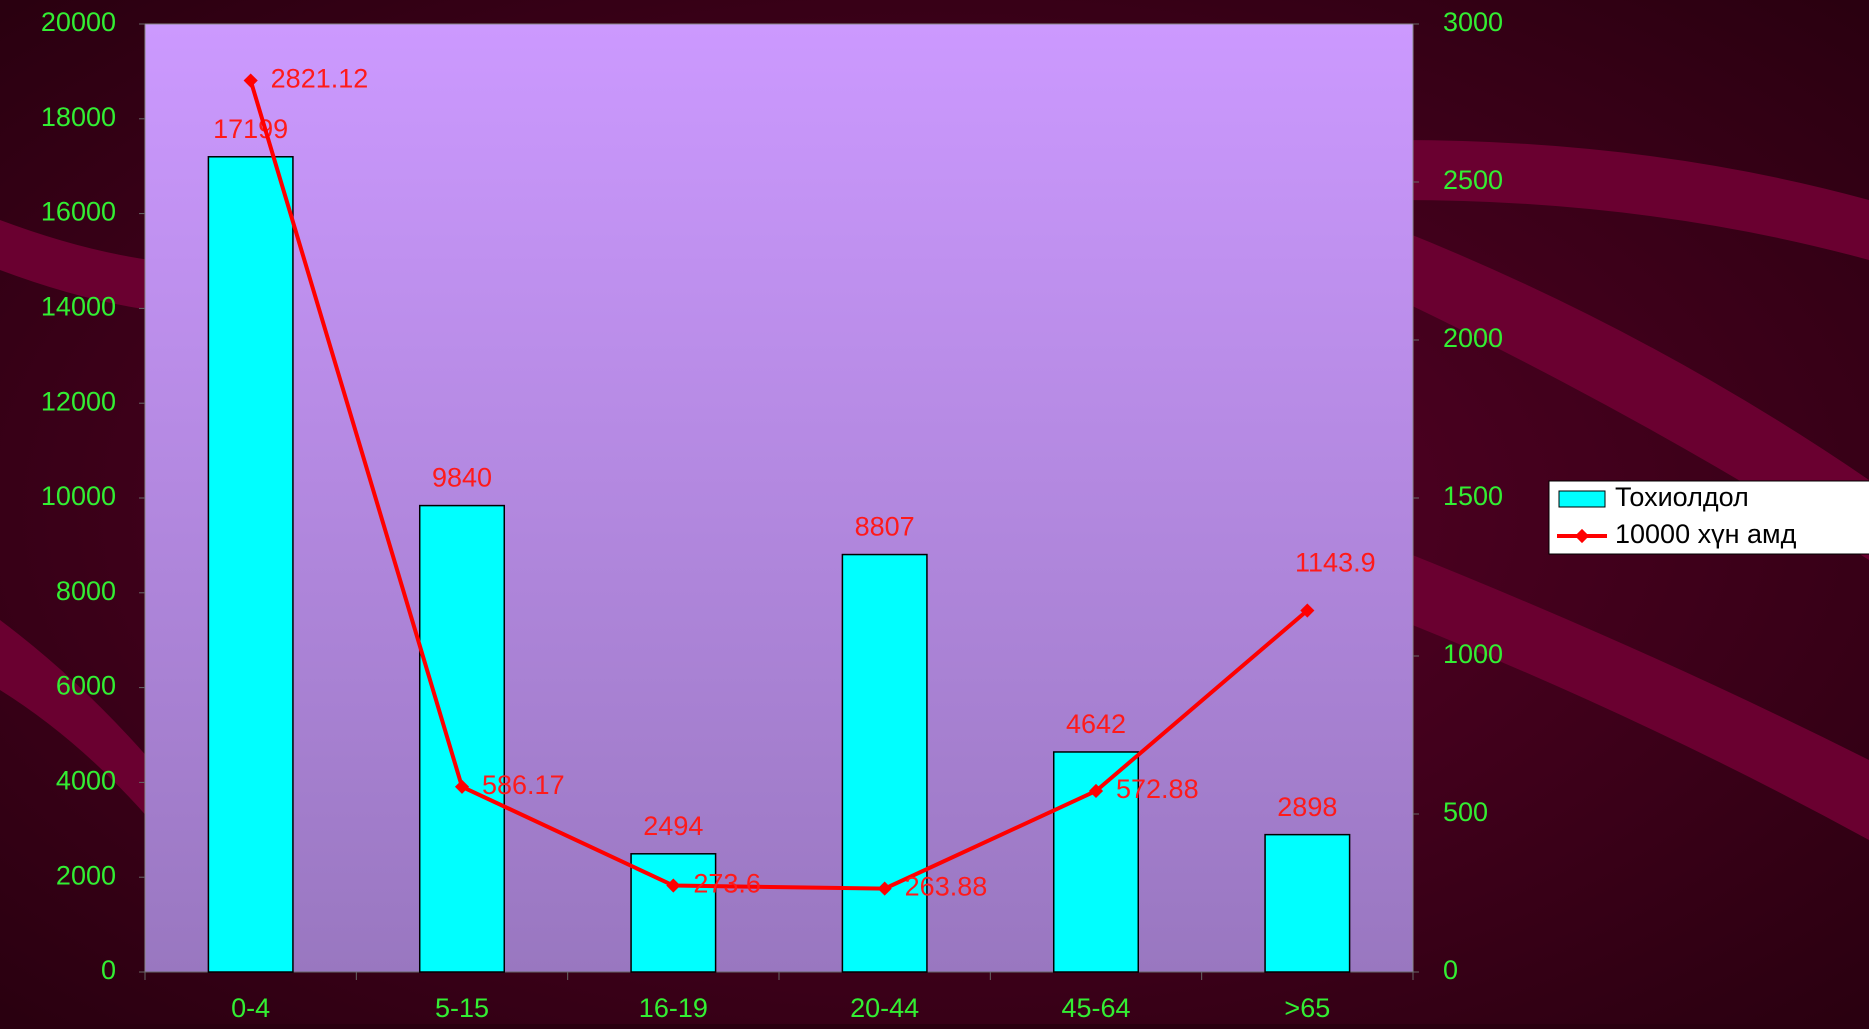  What do you see at coordinates (1307, 807) in the screenshot?
I see `data-label: 2898` at bounding box center [1307, 807].